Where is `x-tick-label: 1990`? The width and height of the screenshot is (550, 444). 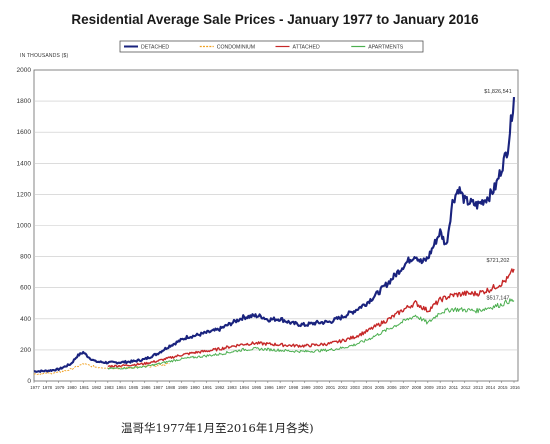
x-tick-label: 1990 is located at coordinates (195, 387).